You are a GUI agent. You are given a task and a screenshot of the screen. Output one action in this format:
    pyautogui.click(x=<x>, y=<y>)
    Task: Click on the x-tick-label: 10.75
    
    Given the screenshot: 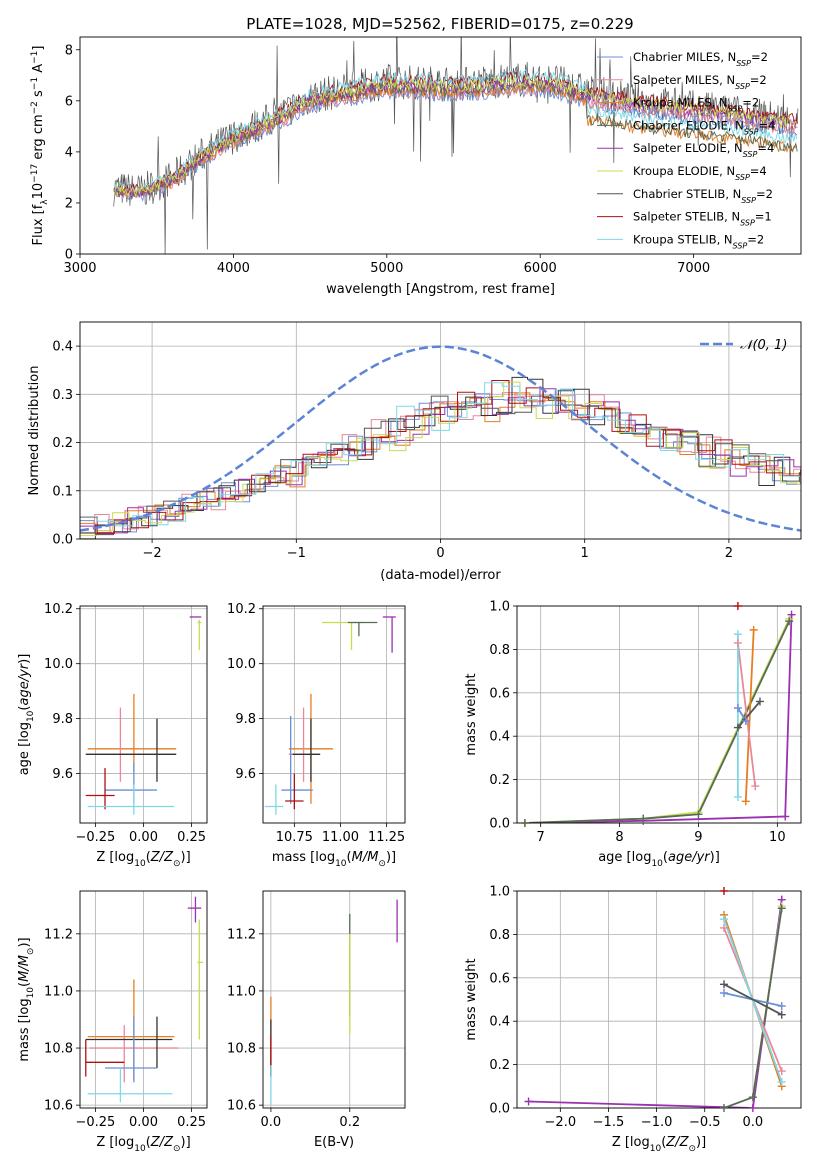 What is the action you would take?
    pyautogui.click(x=294, y=837)
    